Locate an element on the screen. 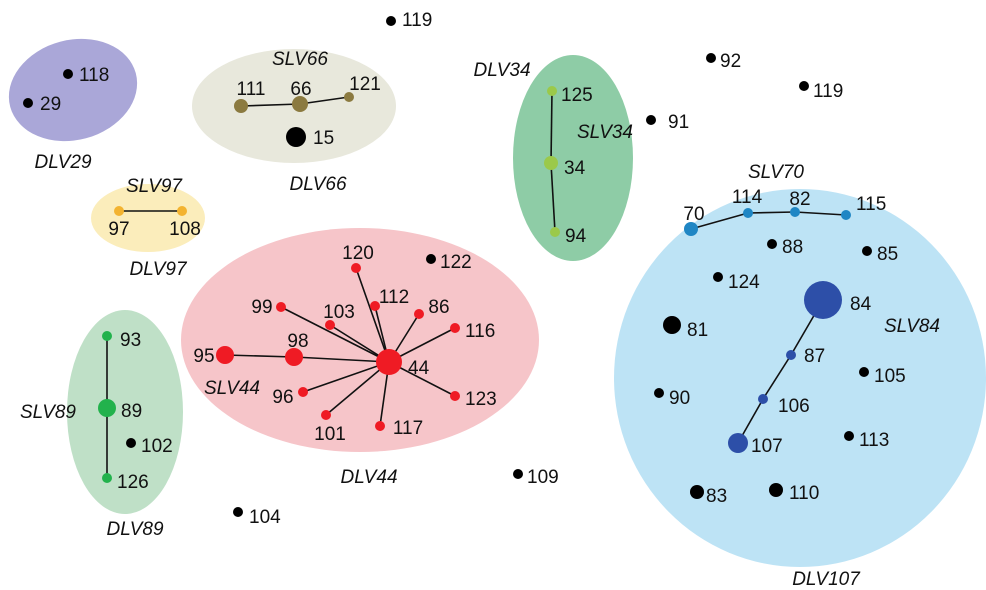 This screenshot has width=986, height=590. node-label-85: 85 is located at coordinates (887, 254).